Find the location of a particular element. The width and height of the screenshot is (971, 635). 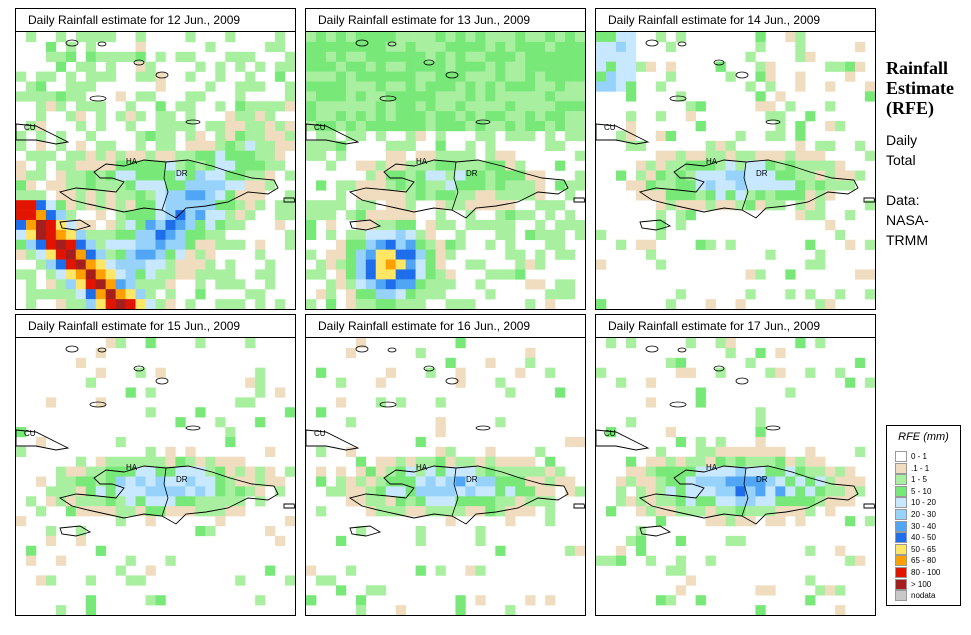

hispaniola-outline is located at coordinates (168, 495).